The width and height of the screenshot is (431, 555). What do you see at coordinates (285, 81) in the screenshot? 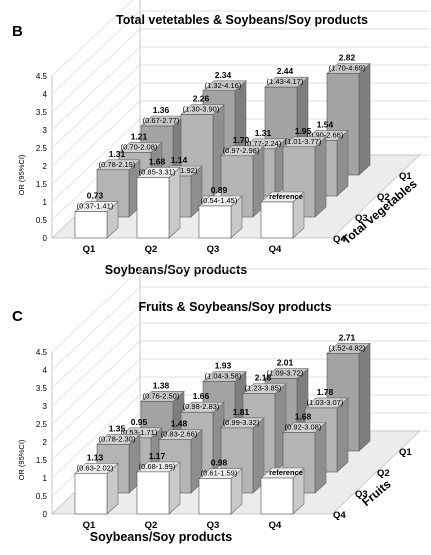
I see `ci-label: (1.43-4.17)` at bounding box center [285, 81].